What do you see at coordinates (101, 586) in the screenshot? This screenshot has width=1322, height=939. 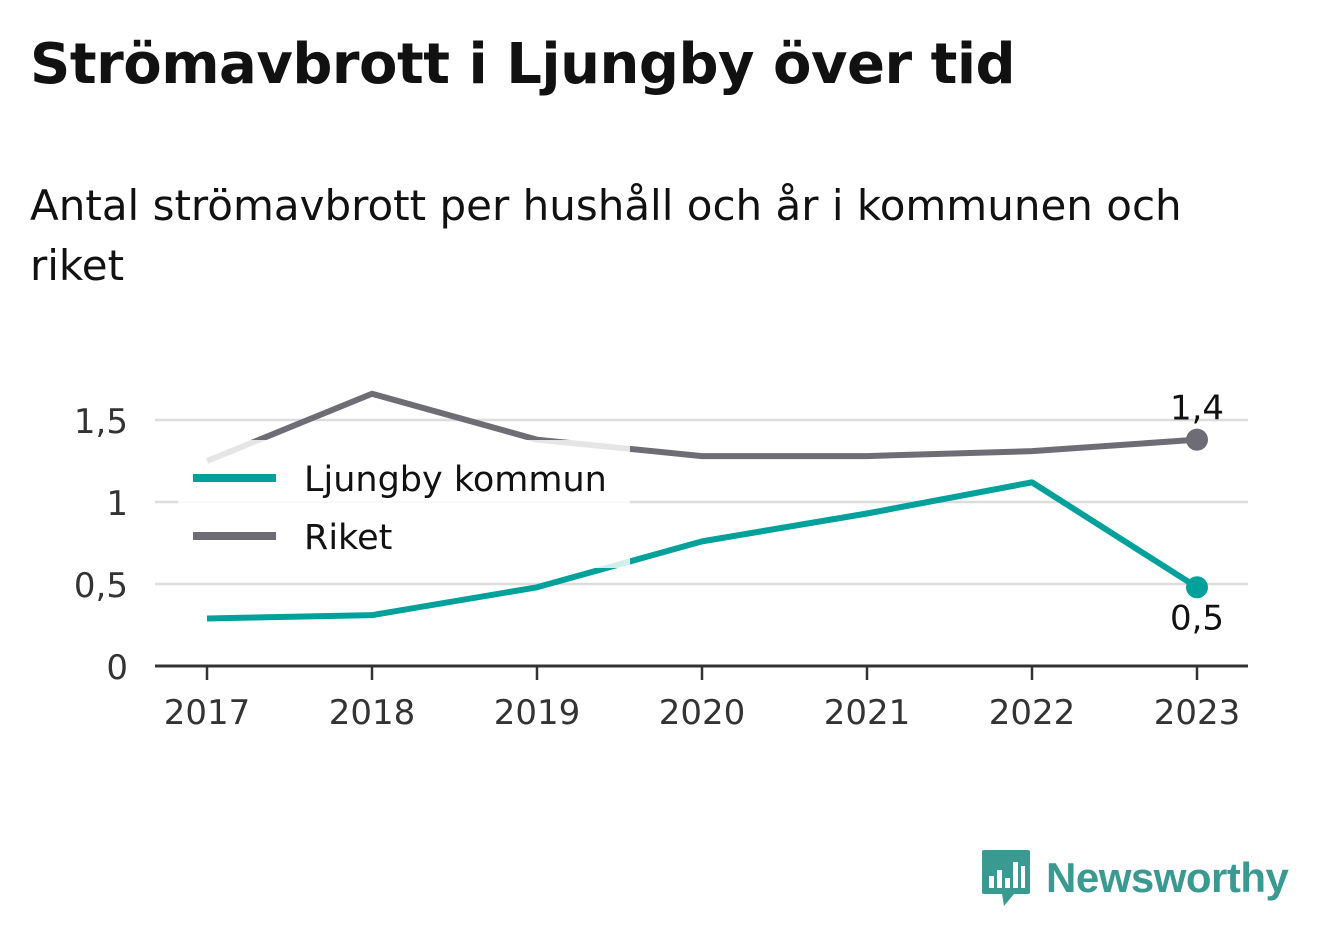 I see `y-tick-label: 0,5` at bounding box center [101, 586].